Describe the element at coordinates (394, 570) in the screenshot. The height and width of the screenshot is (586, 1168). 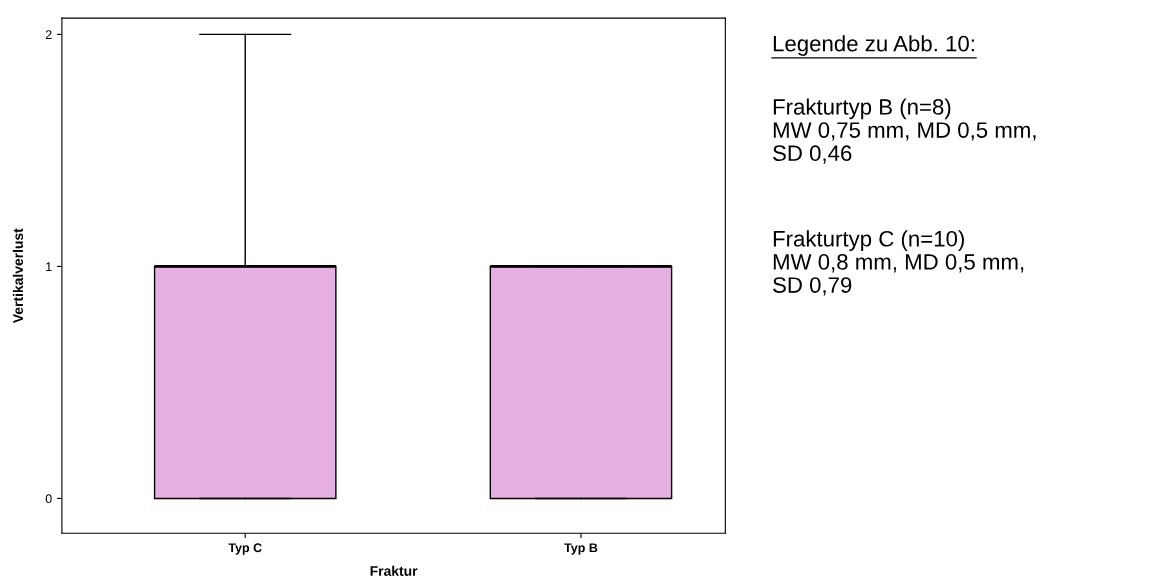
I see `x-axis-title: Fraktur` at that location.